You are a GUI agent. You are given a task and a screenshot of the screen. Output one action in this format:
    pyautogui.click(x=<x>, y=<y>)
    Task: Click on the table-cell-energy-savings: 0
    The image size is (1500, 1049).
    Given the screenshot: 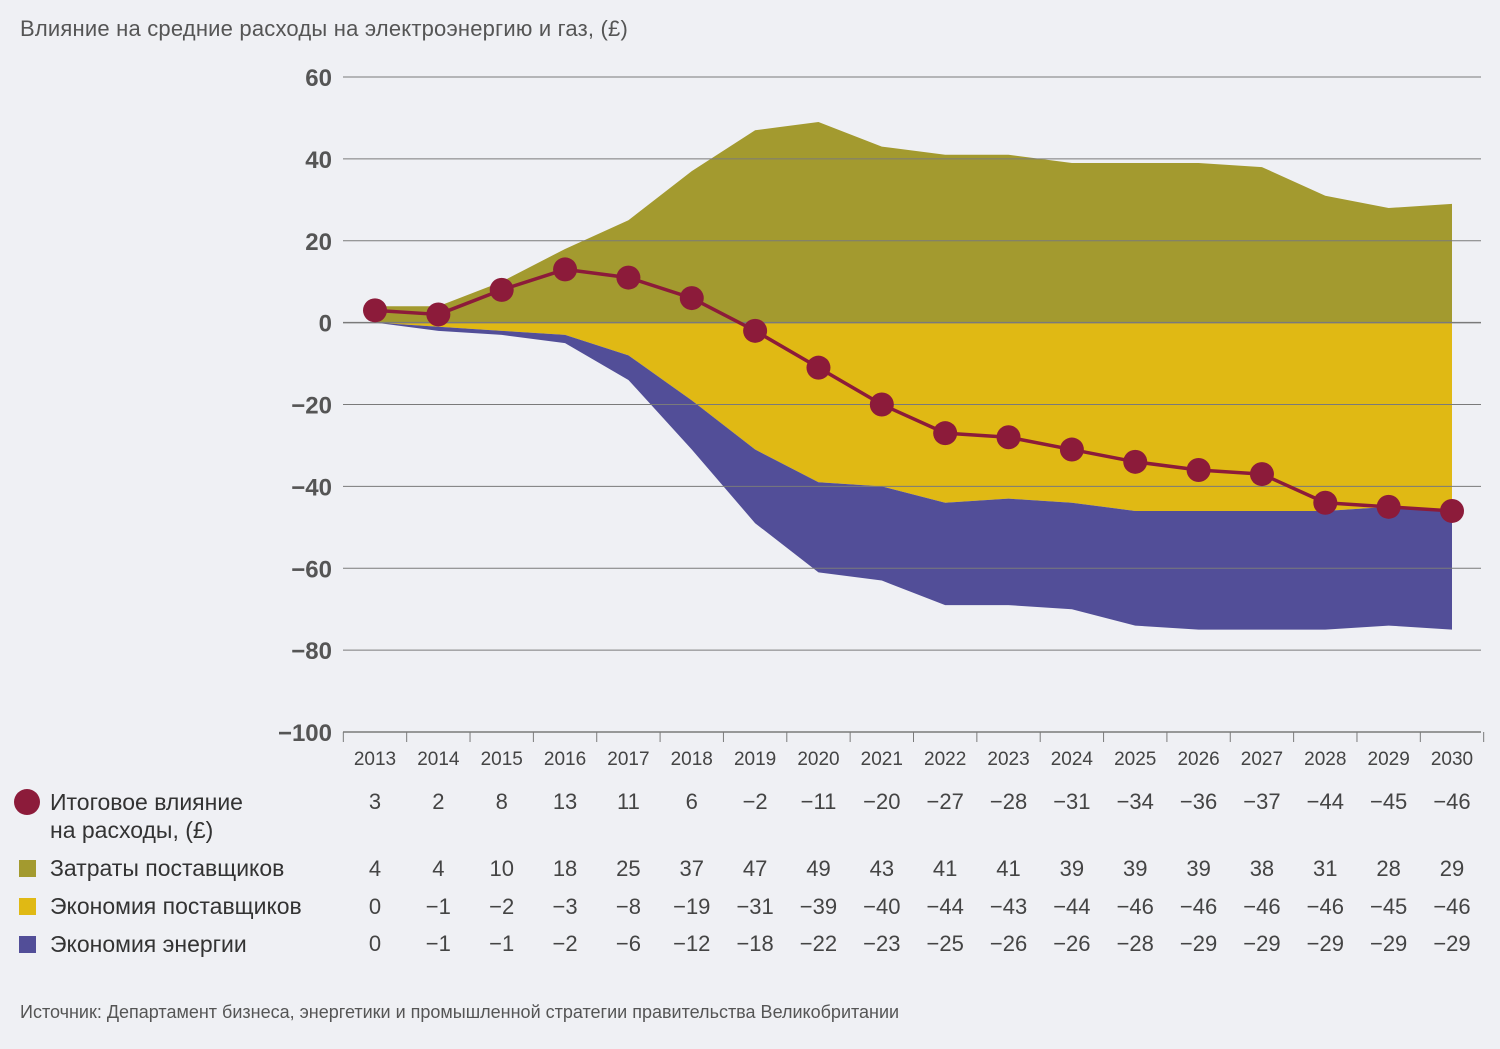 What is the action you would take?
    pyautogui.click(x=375, y=943)
    